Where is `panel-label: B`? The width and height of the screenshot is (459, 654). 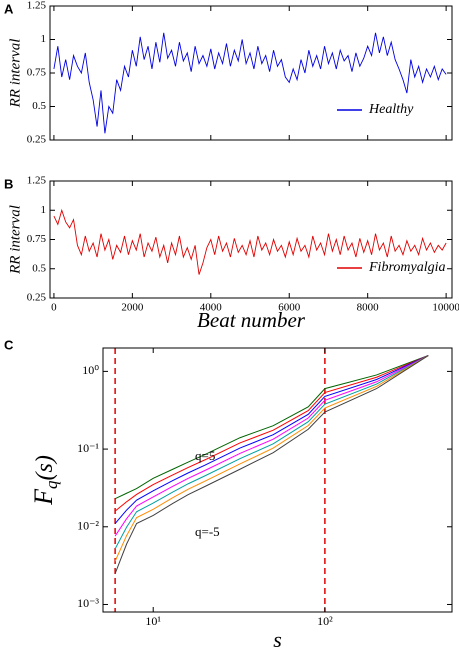
panel-label: B is located at coordinates (8, 183).